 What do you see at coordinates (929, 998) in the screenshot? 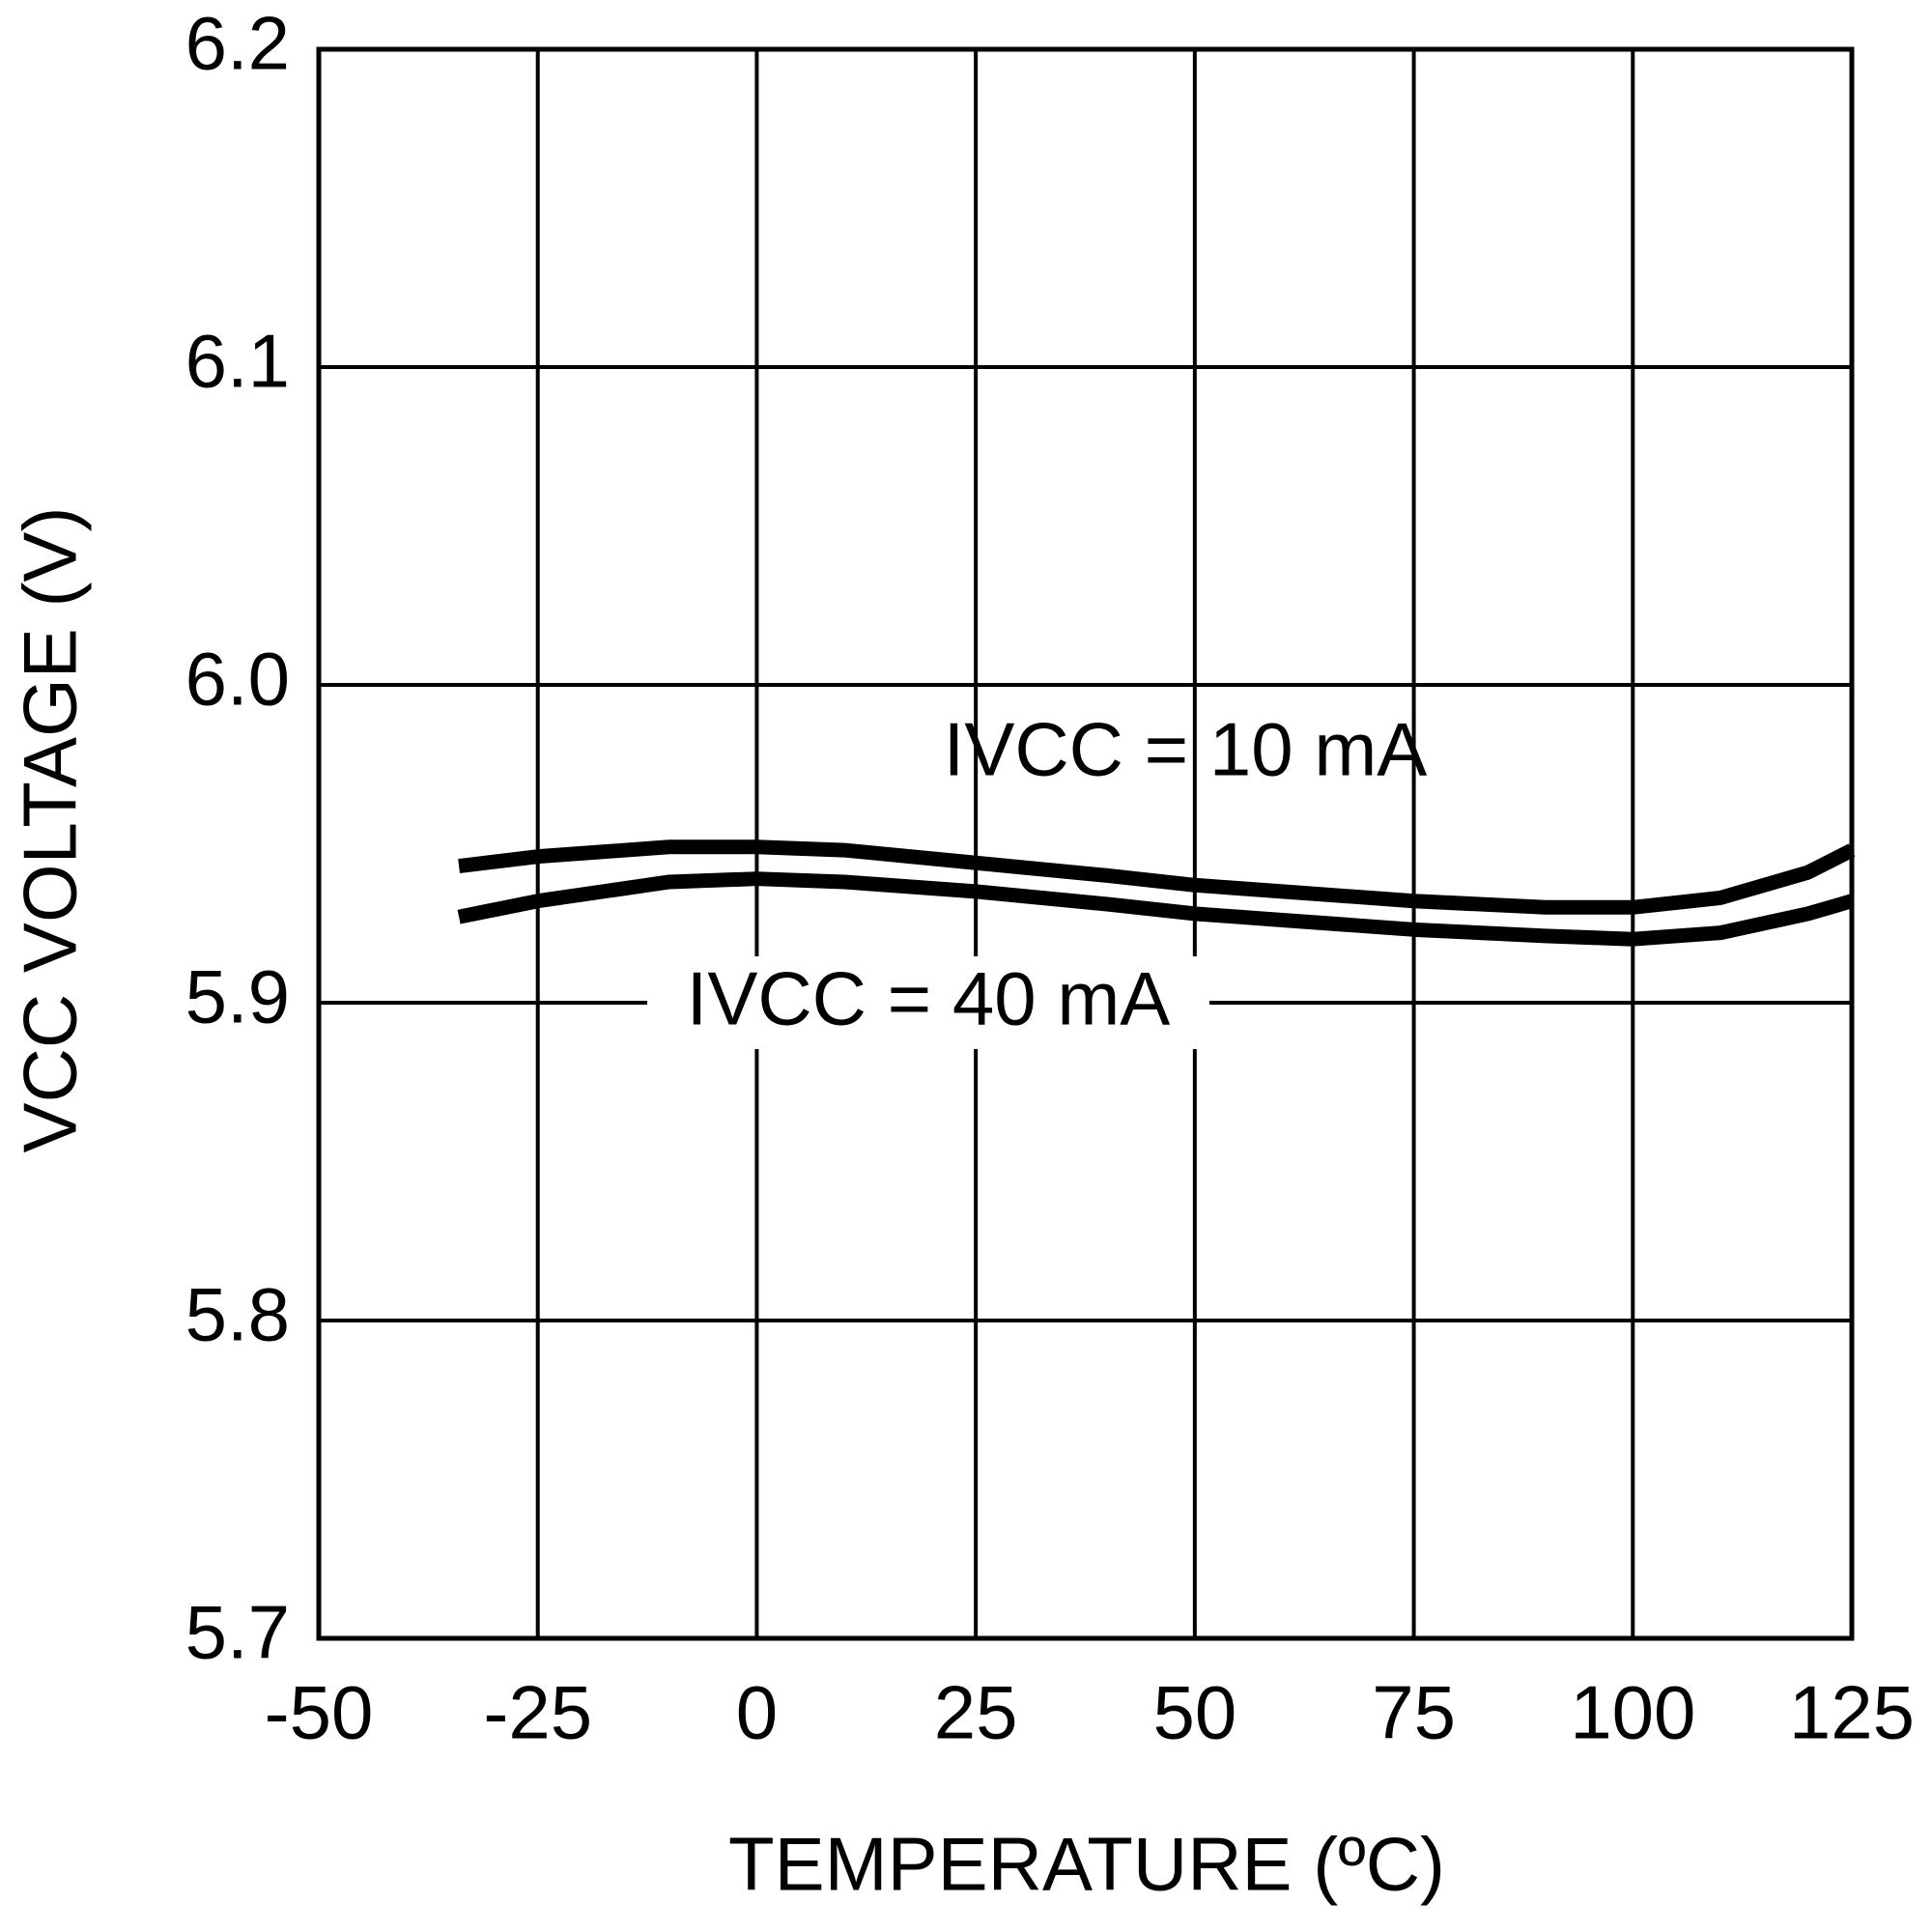
I see `series-label: IVCC = 40 mA` at bounding box center [929, 998].